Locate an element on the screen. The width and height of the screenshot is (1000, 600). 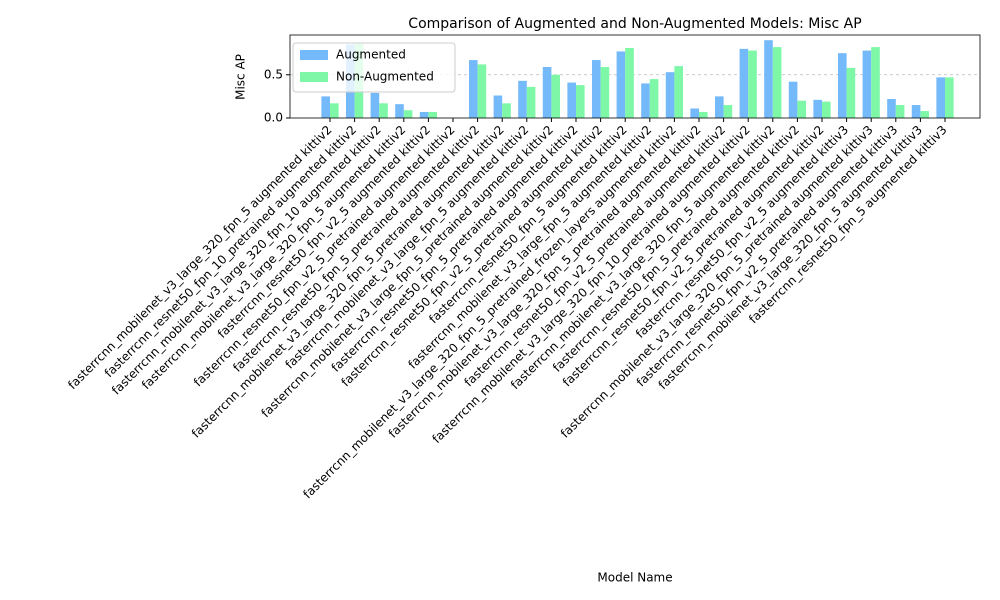
legend-label: Non-Augmented is located at coordinates (385, 77).